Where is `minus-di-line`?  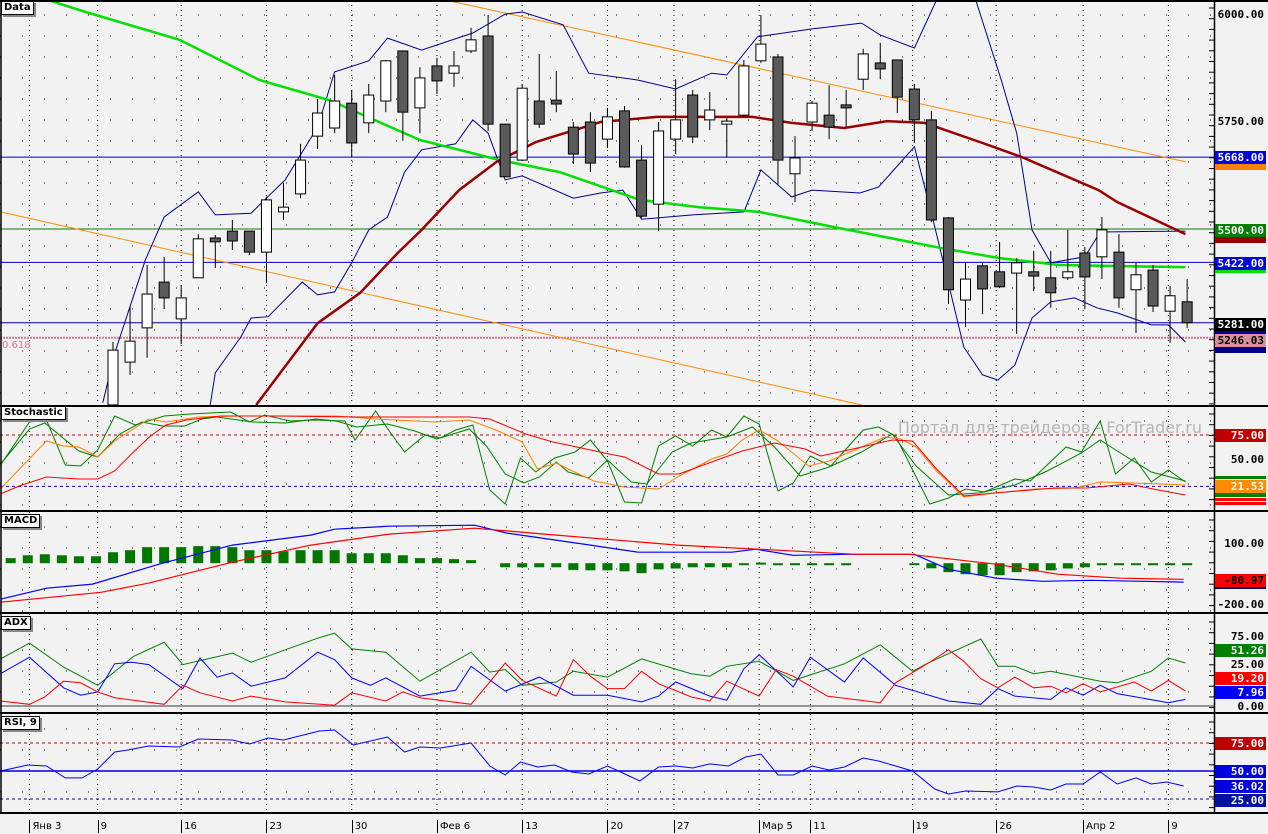 minus-di-line is located at coordinates (593, 677).